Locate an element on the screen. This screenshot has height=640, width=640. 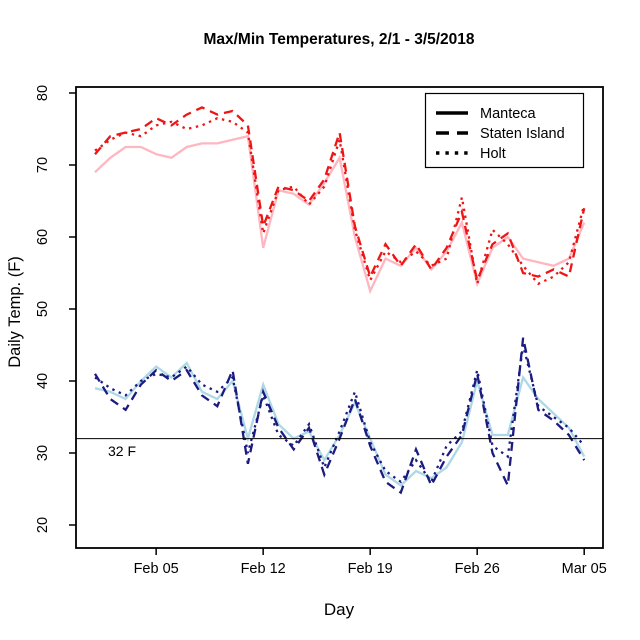
legend-label-manteca: Manteca is located at coordinates (508, 114).